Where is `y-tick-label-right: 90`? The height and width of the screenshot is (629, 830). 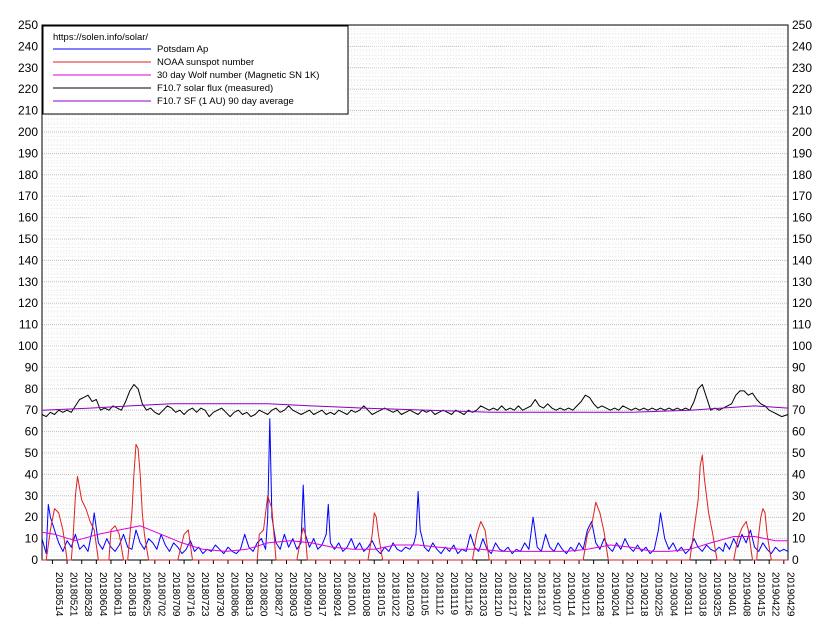
y-tick-label-right: 90 is located at coordinates (799, 367).